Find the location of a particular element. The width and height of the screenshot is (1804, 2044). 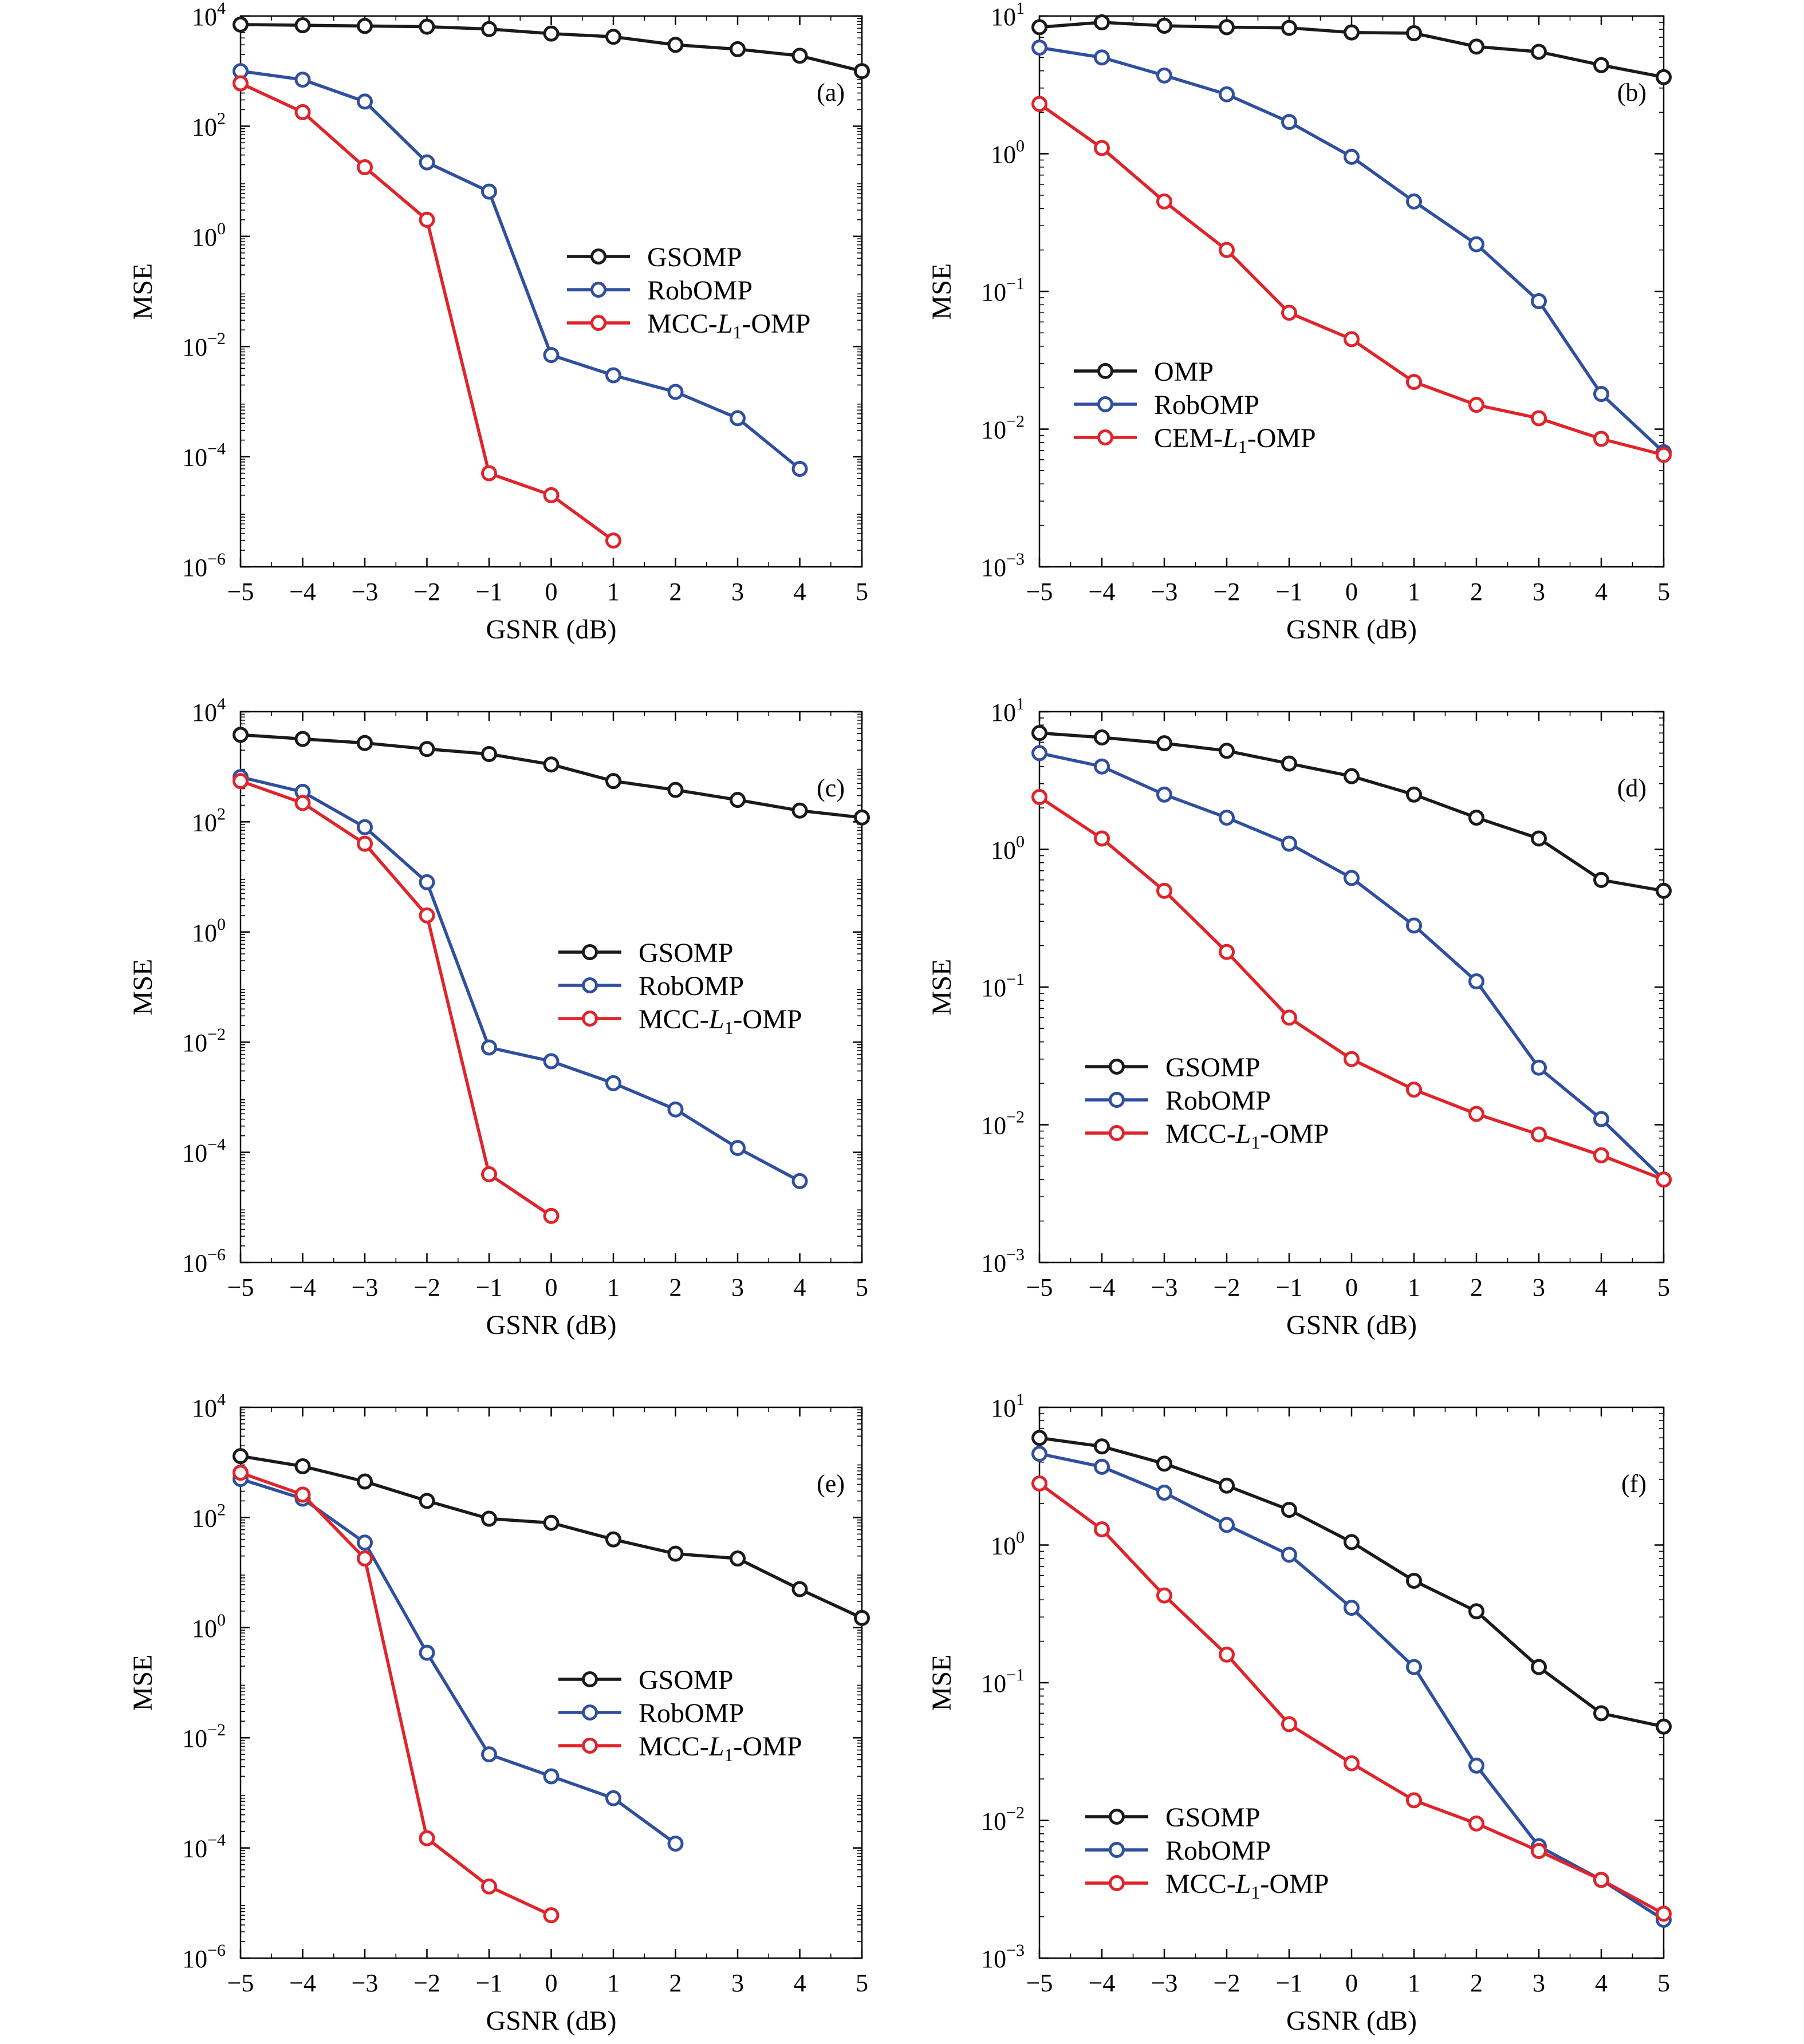

legend-label: MCC-L1-OMP is located at coordinates (720, 1748).